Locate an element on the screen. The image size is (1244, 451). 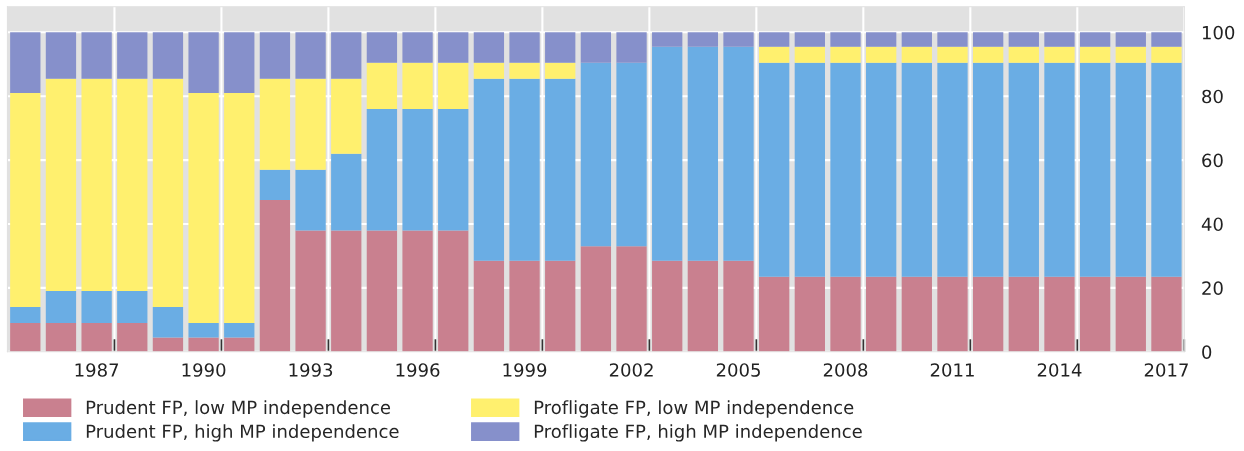
y-tick-label: 80 is located at coordinates (1212, 96).